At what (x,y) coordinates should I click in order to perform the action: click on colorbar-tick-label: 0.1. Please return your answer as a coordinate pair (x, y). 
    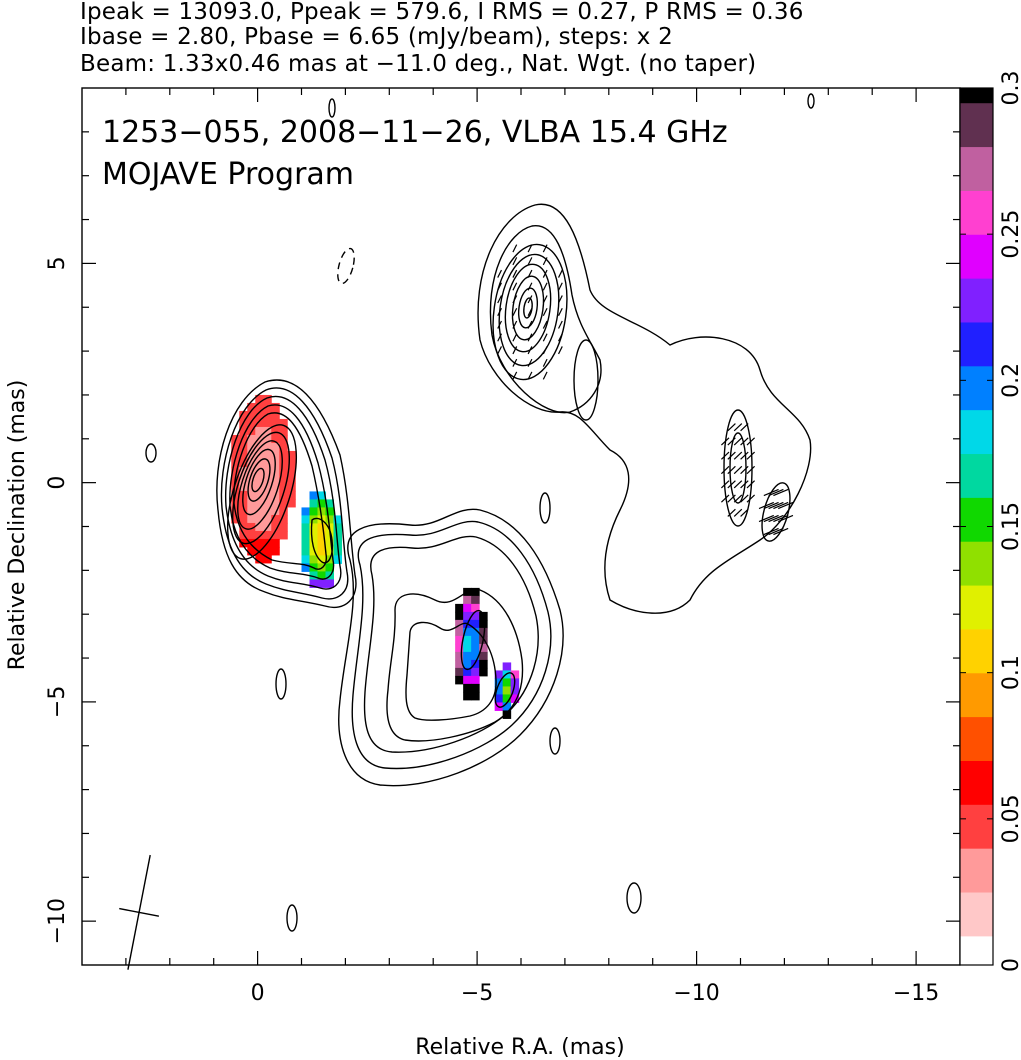
    Looking at the image, I should click on (1010, 672).